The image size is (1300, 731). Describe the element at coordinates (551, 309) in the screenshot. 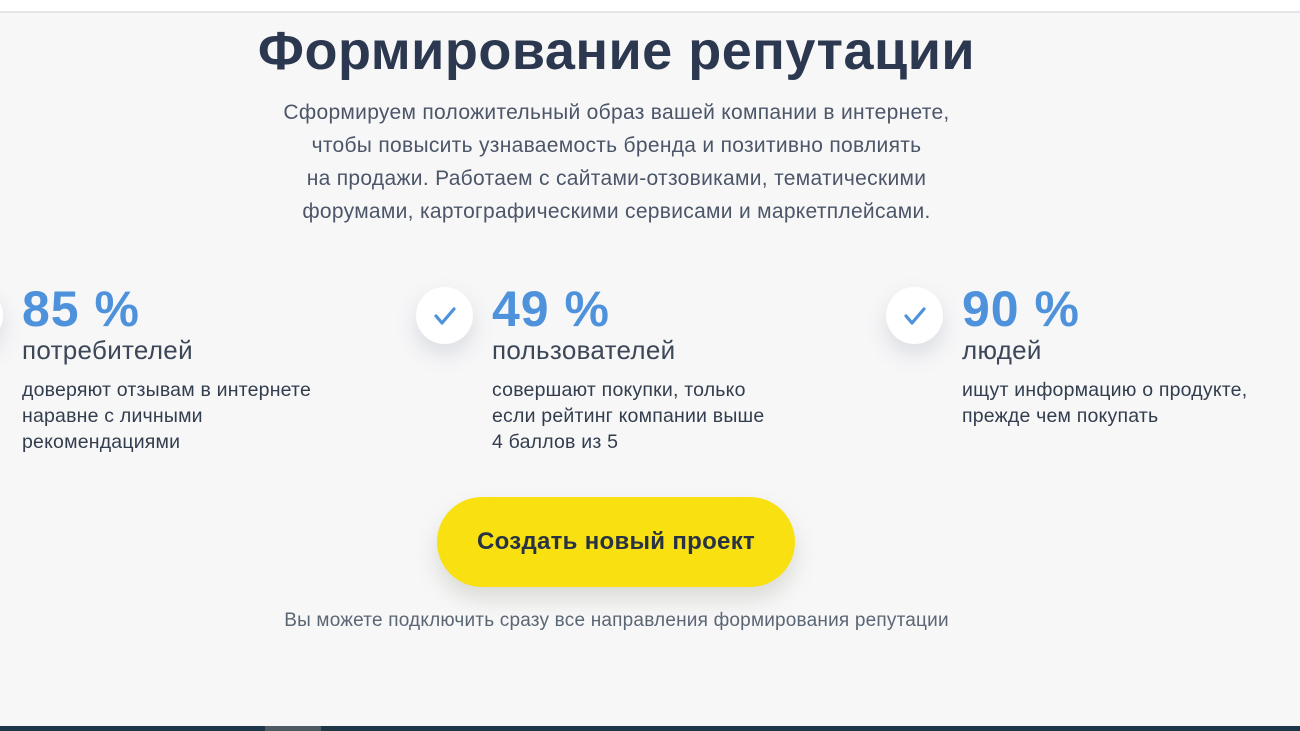

I see `stat-value: 49 %` at that location.